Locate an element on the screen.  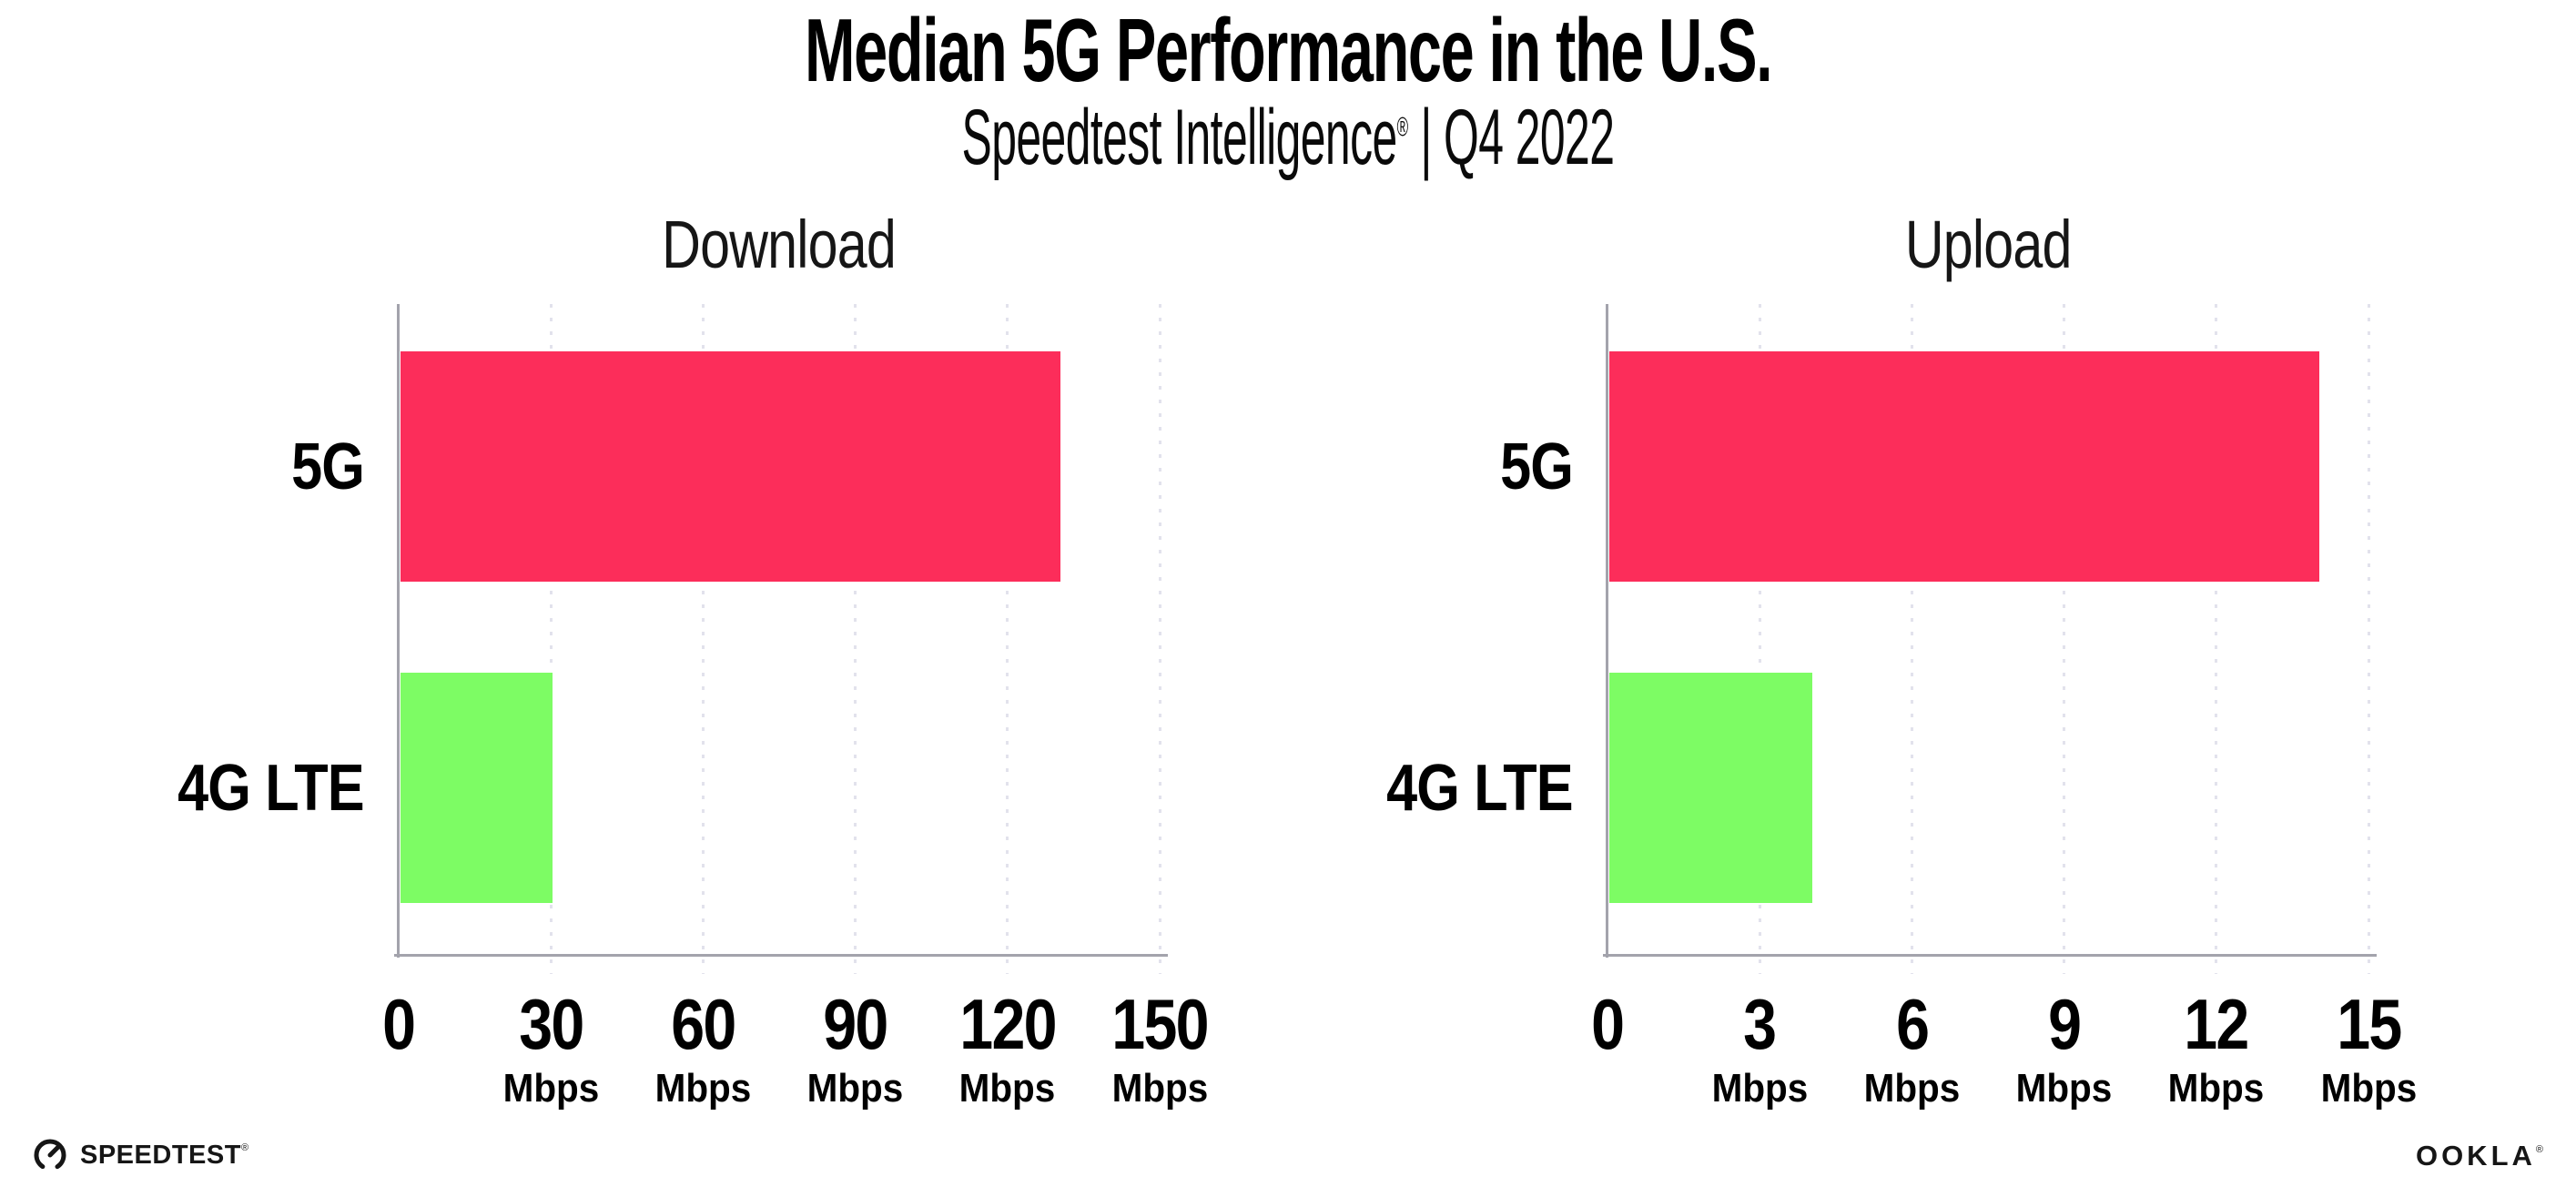
x-tick-value: 12 is located at coordinates (2216, 1024).